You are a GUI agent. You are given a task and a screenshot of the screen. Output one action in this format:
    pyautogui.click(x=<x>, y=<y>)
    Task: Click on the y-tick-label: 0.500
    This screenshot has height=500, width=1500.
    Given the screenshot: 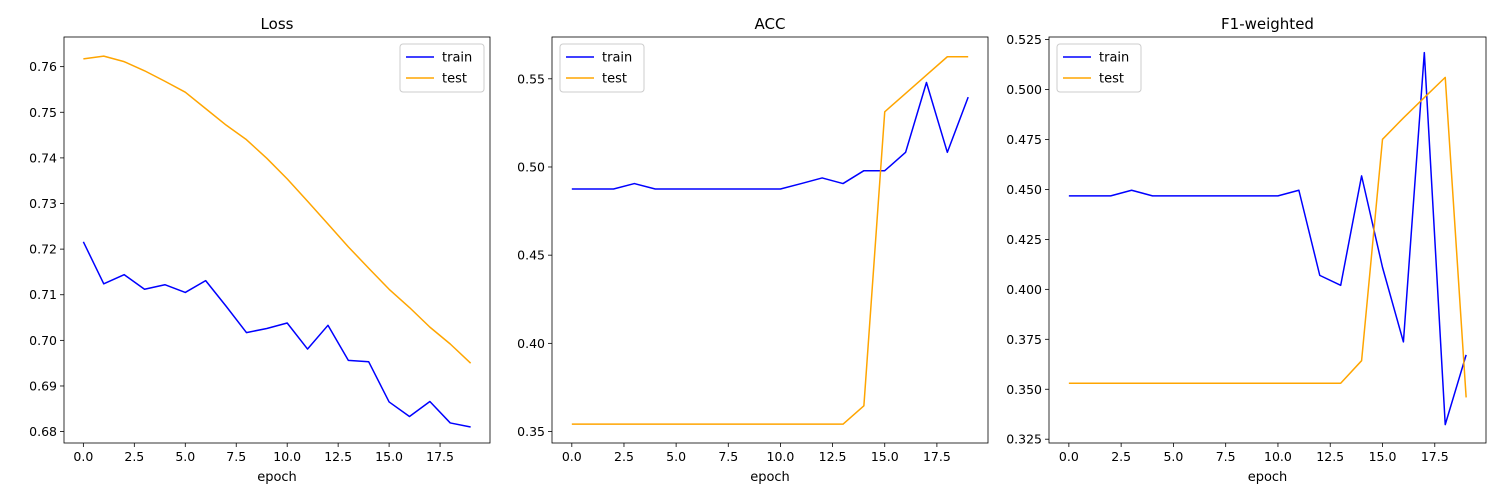 What is the action you would take?
    pyautogui.click(x=1024, y=89)
    